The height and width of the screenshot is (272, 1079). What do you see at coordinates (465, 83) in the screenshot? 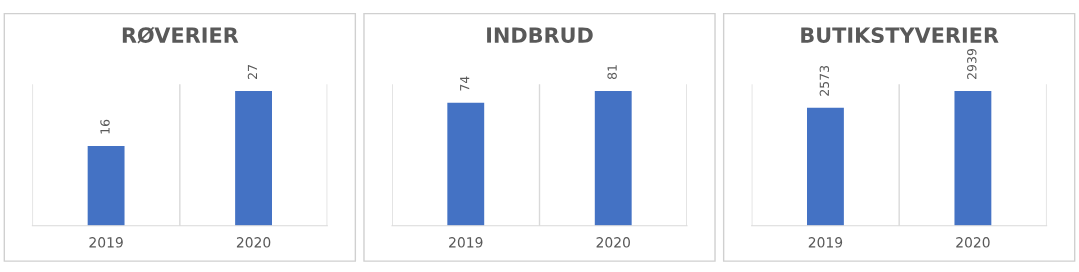
I see `data-label: 74` at bounding box center [465, 83].